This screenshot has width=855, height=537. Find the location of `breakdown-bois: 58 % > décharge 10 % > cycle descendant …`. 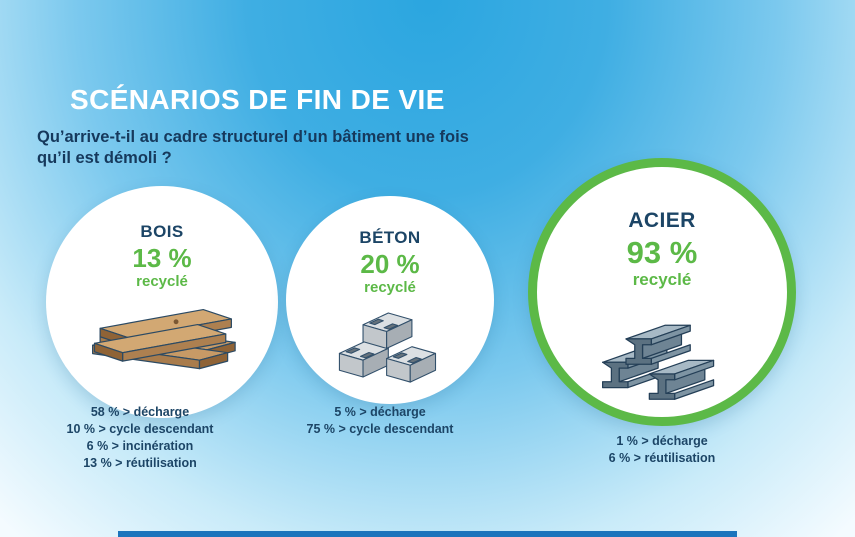

breakdown-bois: 58 % > décharge 10 % > cycle descendant … is located at coordinates (140, 438).